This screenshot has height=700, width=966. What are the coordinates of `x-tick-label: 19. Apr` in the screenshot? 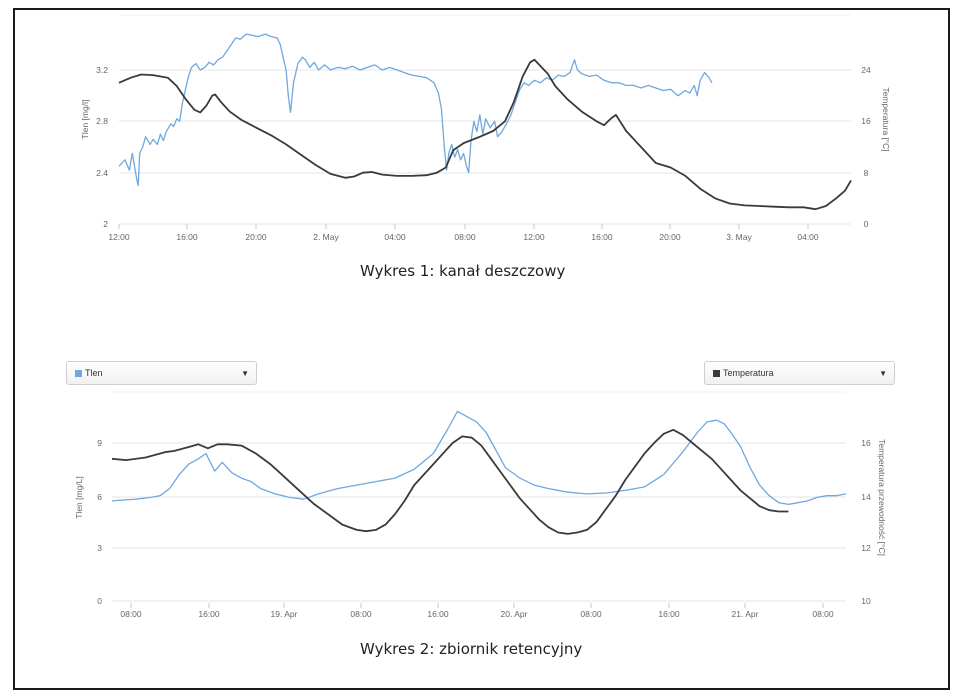 It's located at (284, 614).